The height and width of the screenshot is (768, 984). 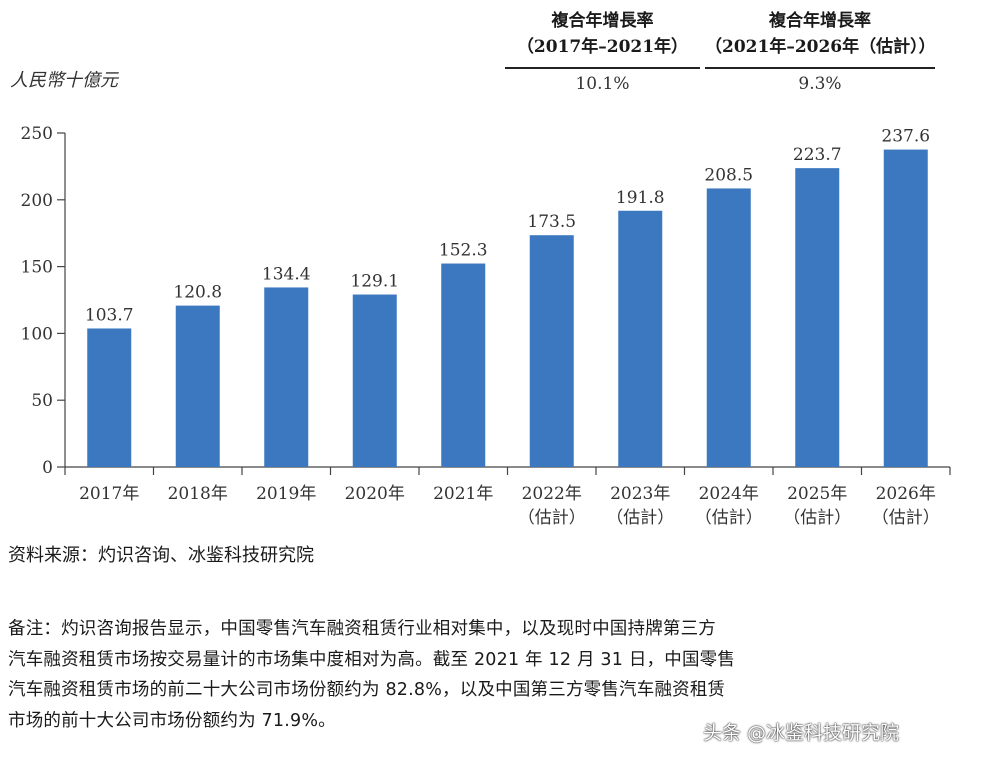 I want to click on x-category-label: 2020年, so click(x=375, y=494).